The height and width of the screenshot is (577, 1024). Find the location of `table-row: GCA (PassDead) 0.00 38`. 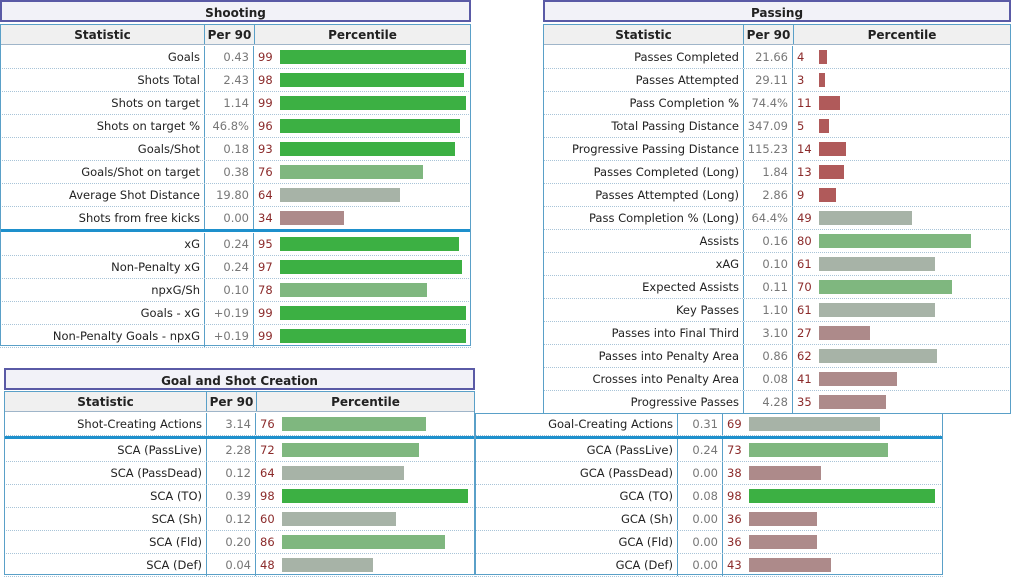

table-row: GCA (PassDead) 0.00 38 is located at coordinates (709, 473).